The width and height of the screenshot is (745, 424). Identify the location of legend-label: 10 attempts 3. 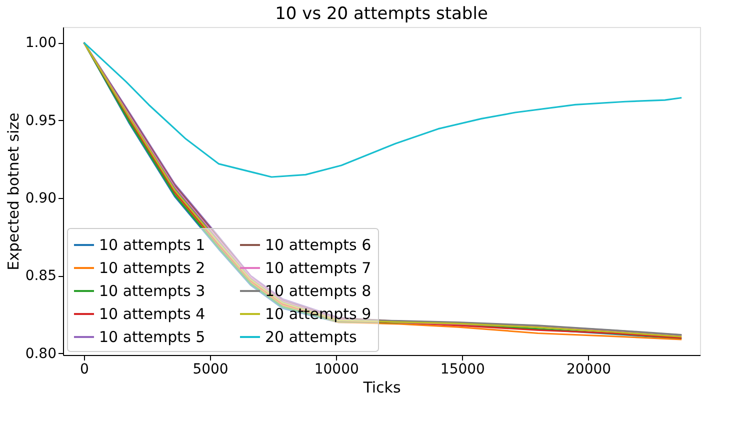
(152, 291).